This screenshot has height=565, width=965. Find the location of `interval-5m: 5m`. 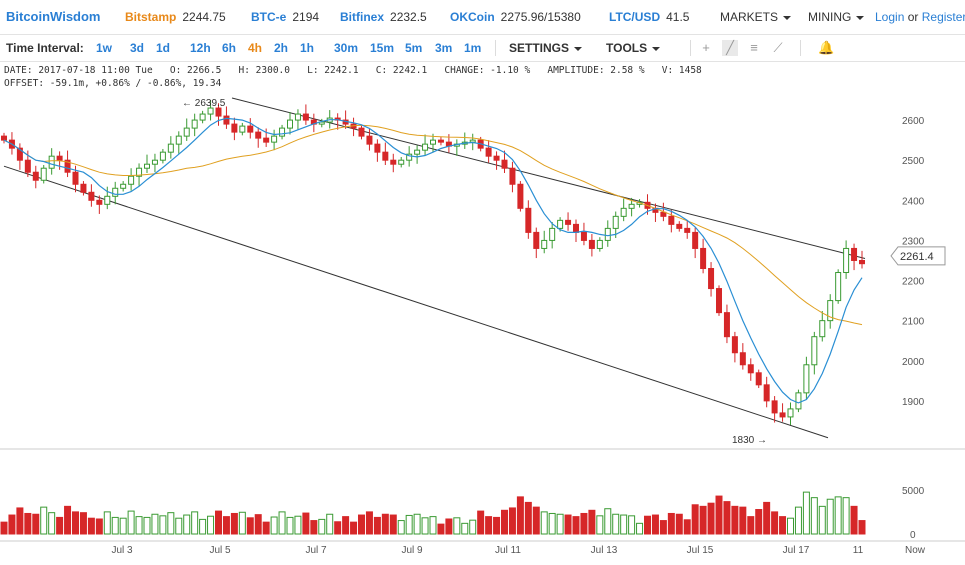

interval-5m: 5m is located at coordinates (414, 48).